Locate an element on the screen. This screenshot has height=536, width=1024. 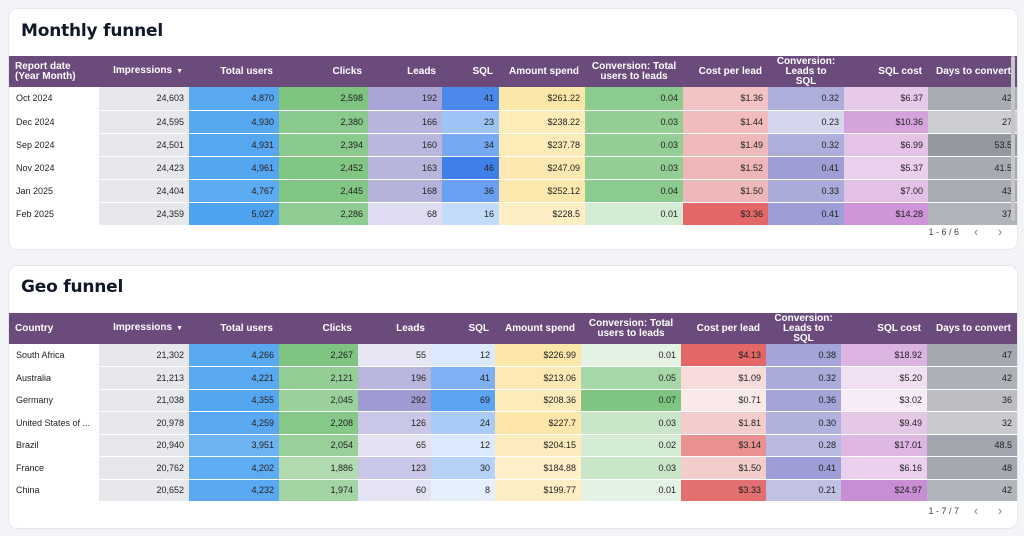
sql-cell: 12 is located at coordinates (463, 445).